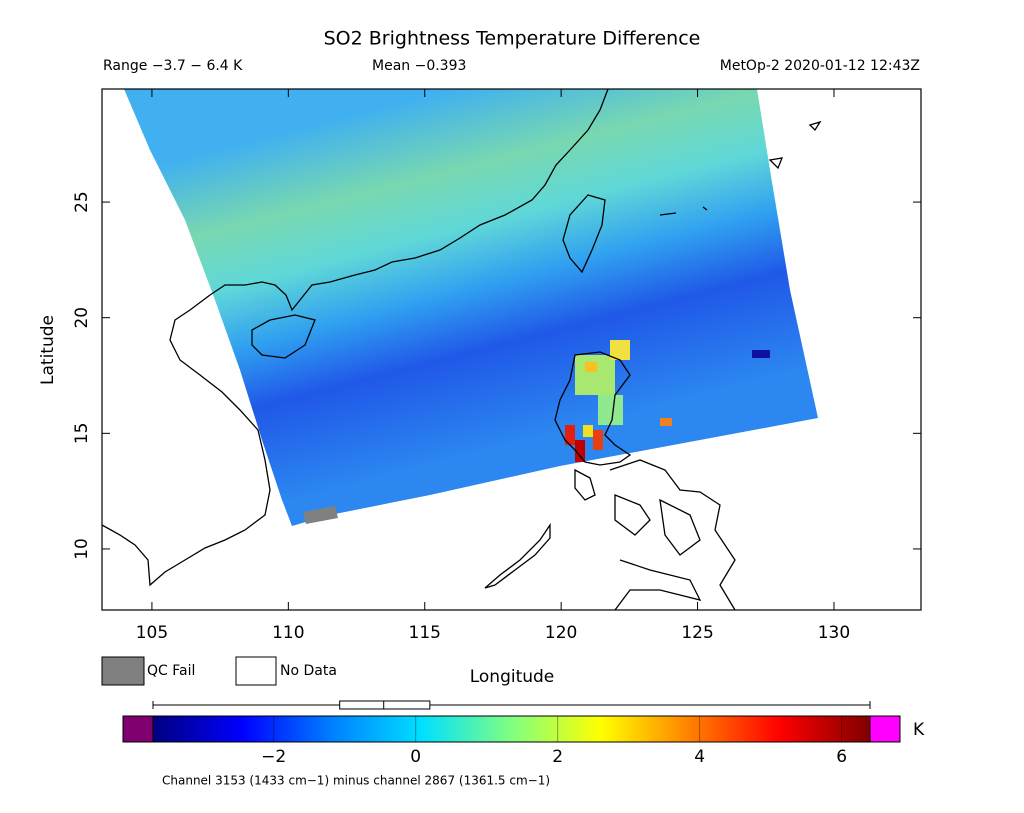  I want to click on mindoro, so click(585, 484).